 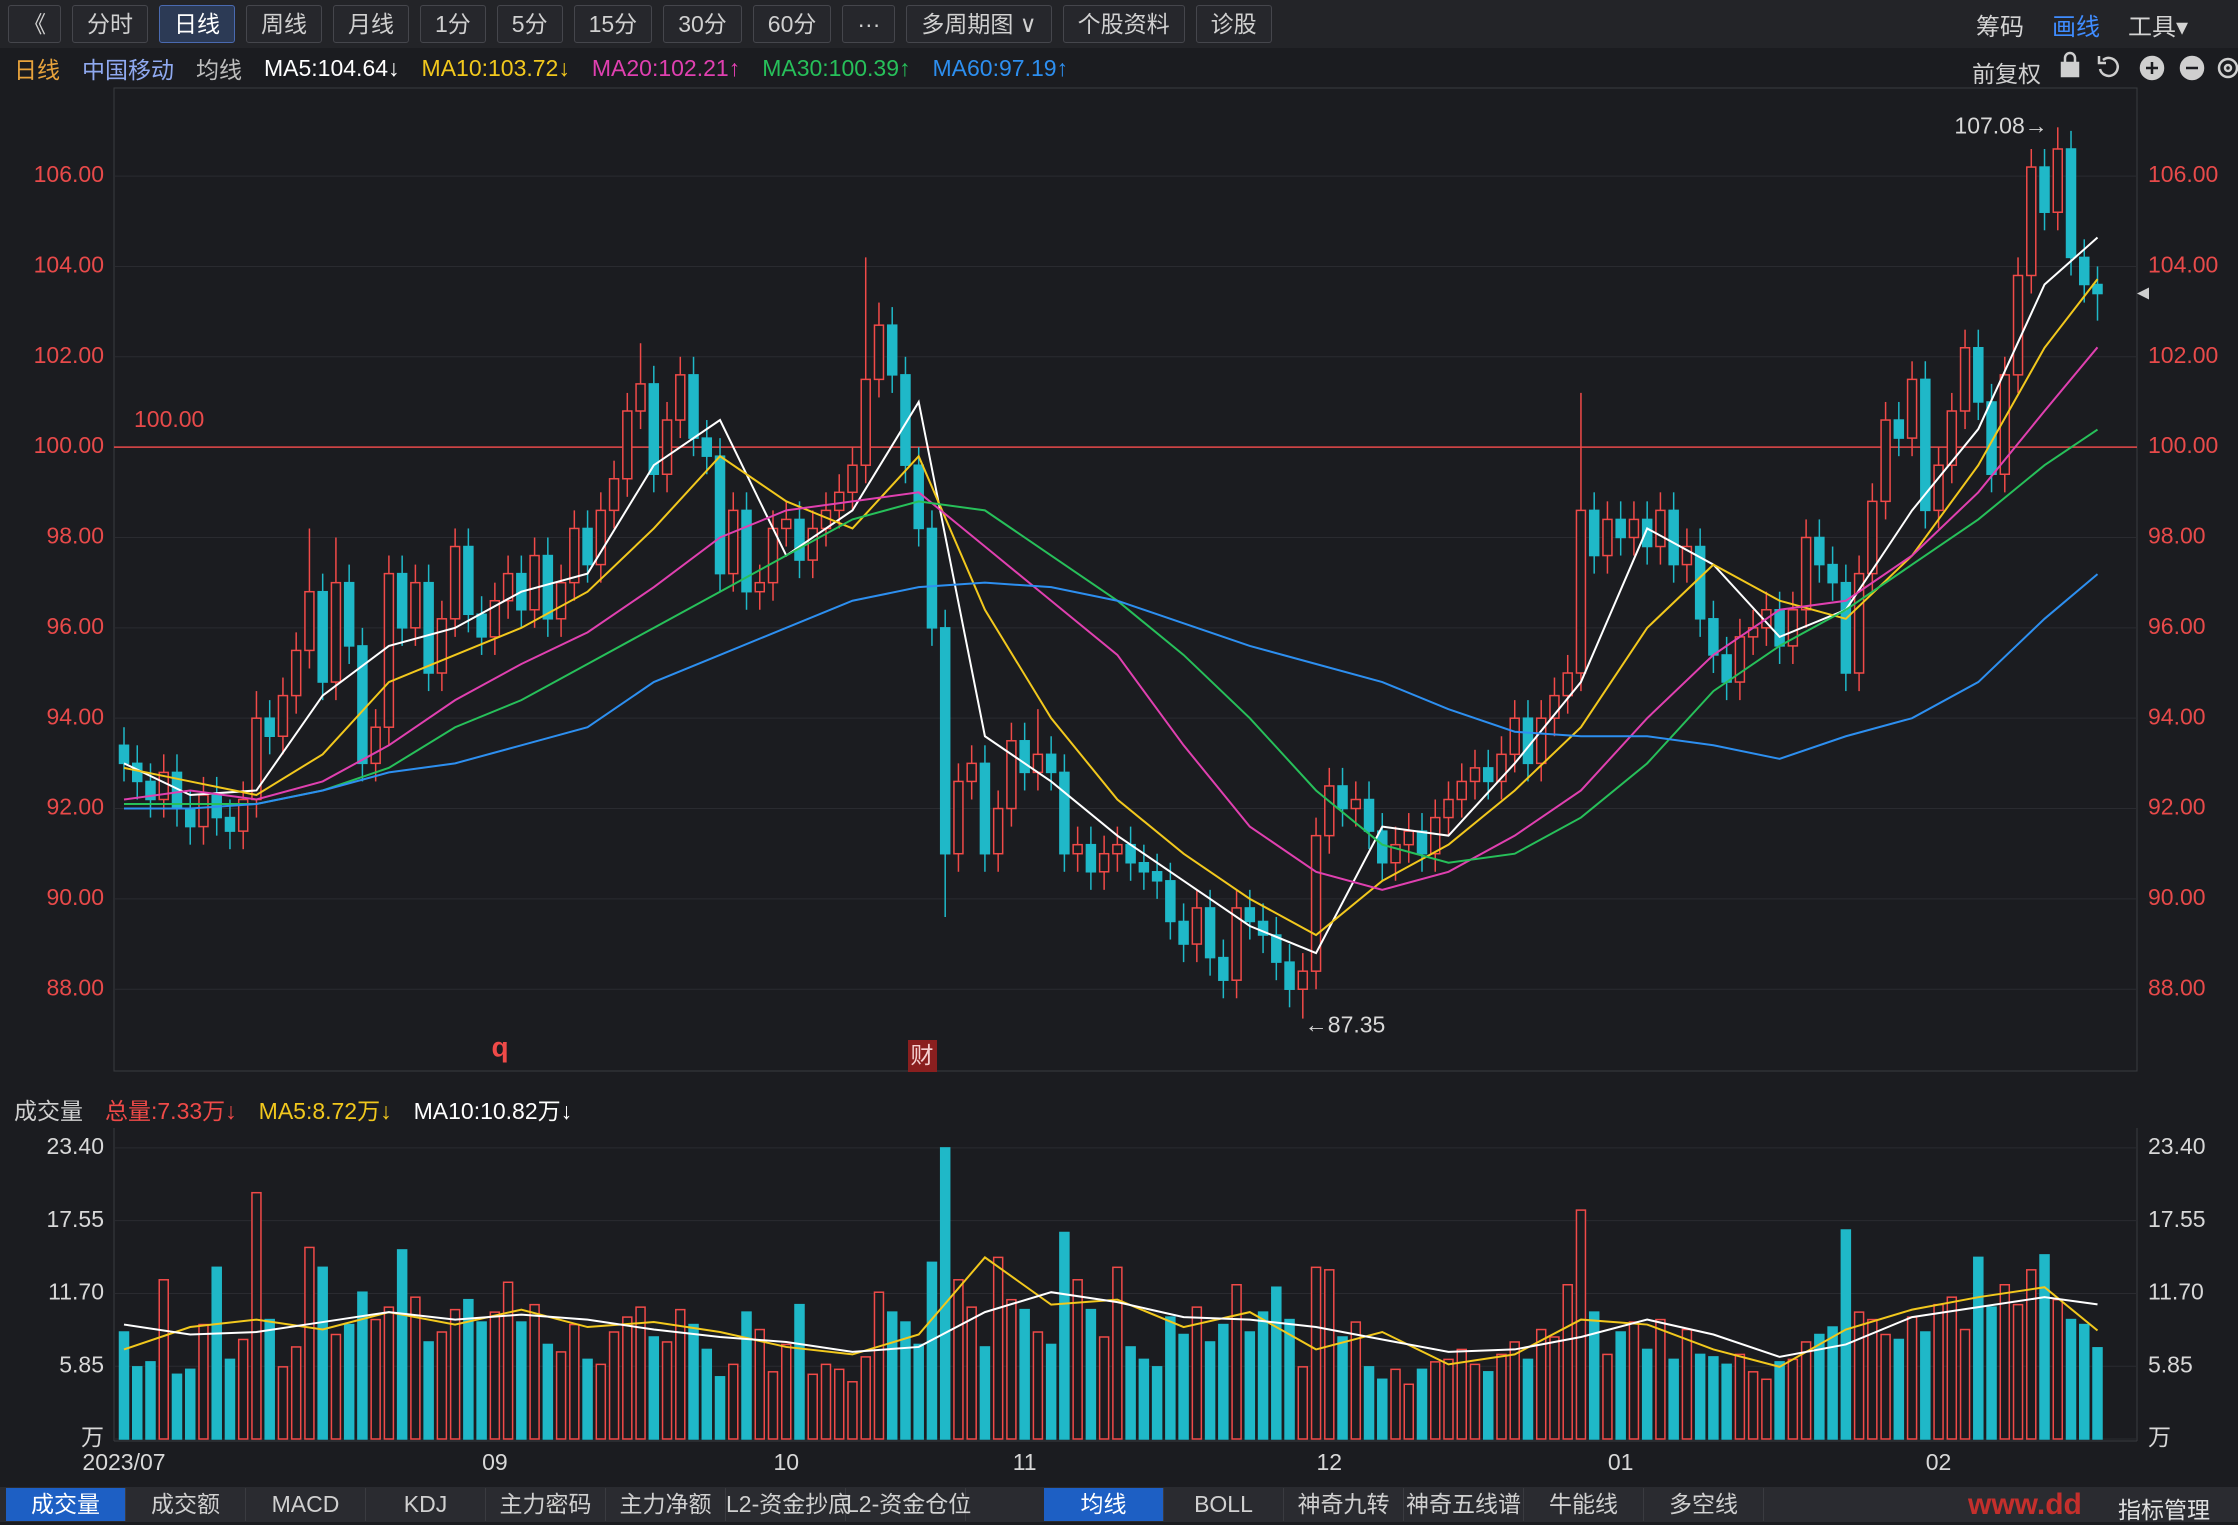 What do you see at coordinates (69, 174) in the screenshot?
I see `y-tick-label: 106.00` at bounding box center [69, 174].